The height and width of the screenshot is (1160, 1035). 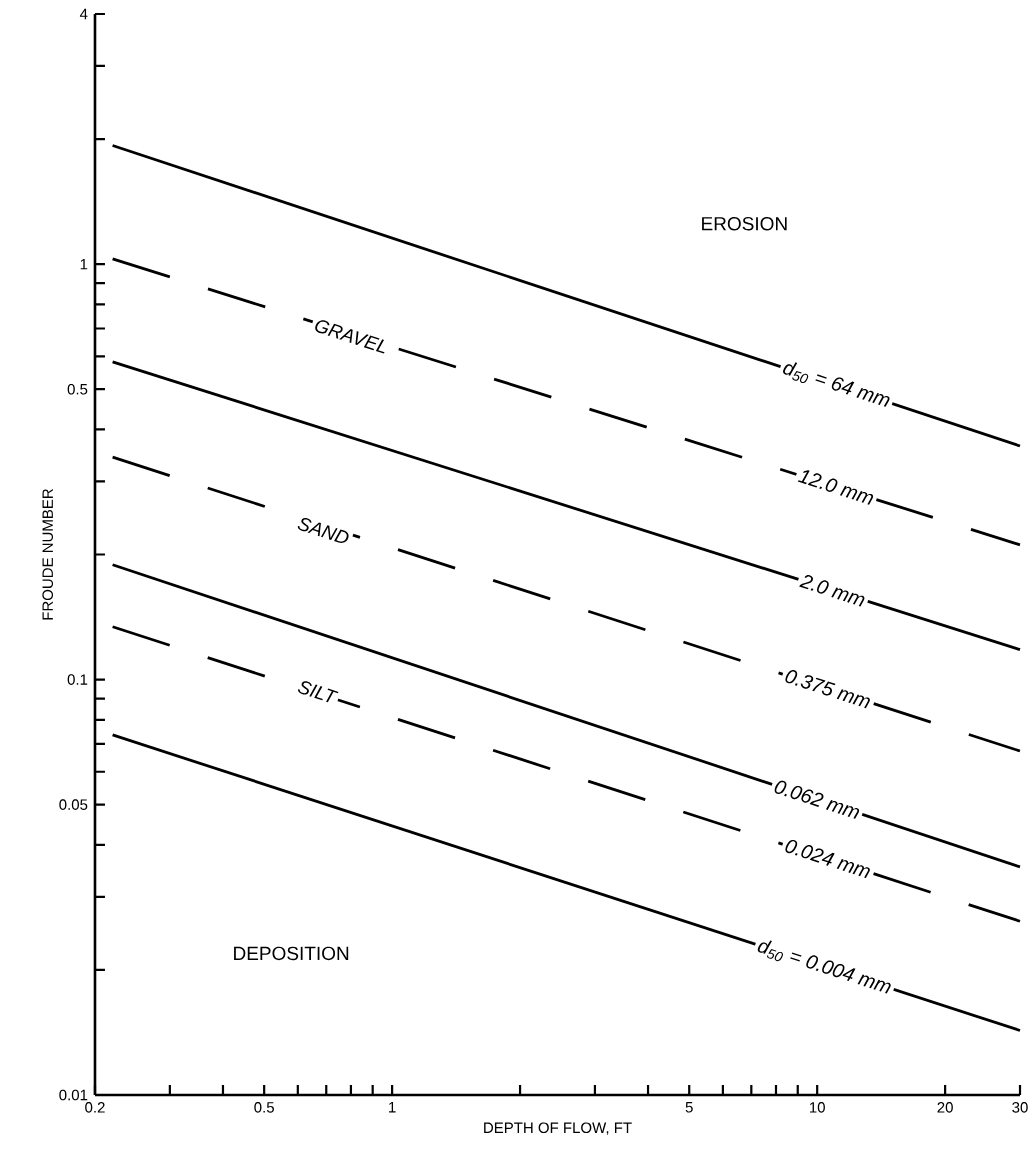 I want to click on annotation: 12.0 mm, so click(x=835, y=487).